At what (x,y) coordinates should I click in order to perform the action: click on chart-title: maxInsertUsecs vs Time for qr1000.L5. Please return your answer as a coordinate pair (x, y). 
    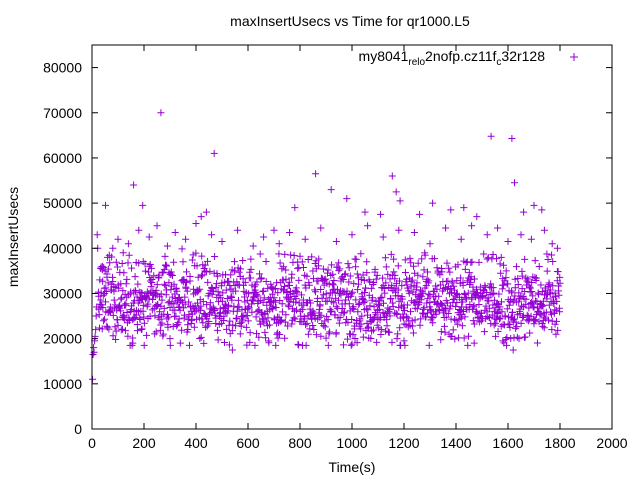
    Looking at the image, I should click on (350, 21).